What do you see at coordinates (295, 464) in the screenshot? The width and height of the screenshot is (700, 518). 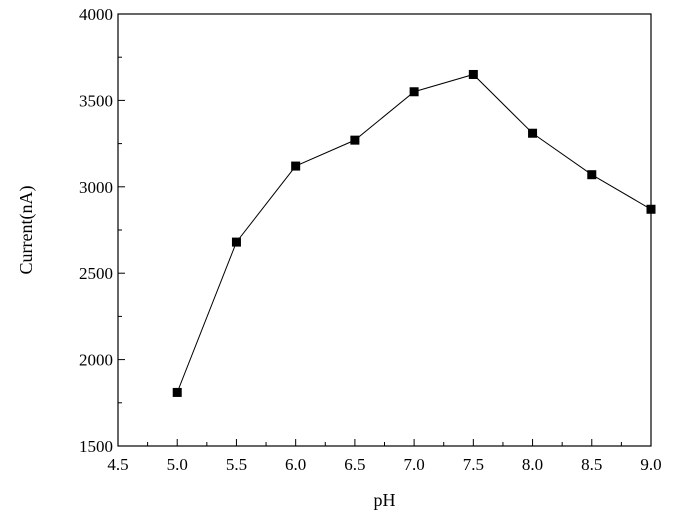 I see `x-tick-label: 6.0` at bounding box center [295, 464].